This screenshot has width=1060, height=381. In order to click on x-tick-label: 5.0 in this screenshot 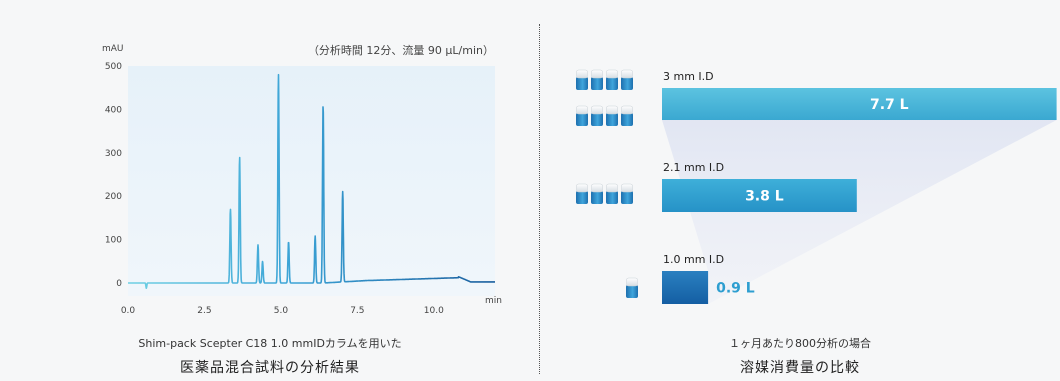, I will do `click(281, 311)`.